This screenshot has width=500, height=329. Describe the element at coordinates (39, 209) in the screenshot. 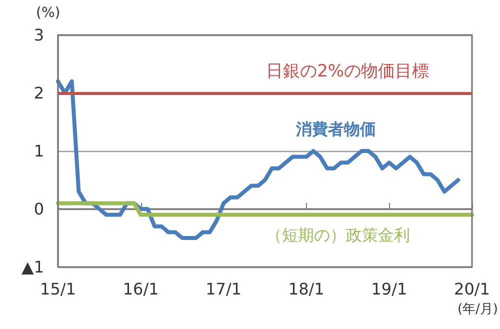

I see `y-tick-label: 0` at that location.